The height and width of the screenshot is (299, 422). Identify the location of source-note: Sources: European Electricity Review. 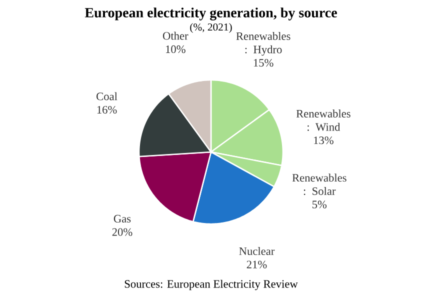
(211, 285).